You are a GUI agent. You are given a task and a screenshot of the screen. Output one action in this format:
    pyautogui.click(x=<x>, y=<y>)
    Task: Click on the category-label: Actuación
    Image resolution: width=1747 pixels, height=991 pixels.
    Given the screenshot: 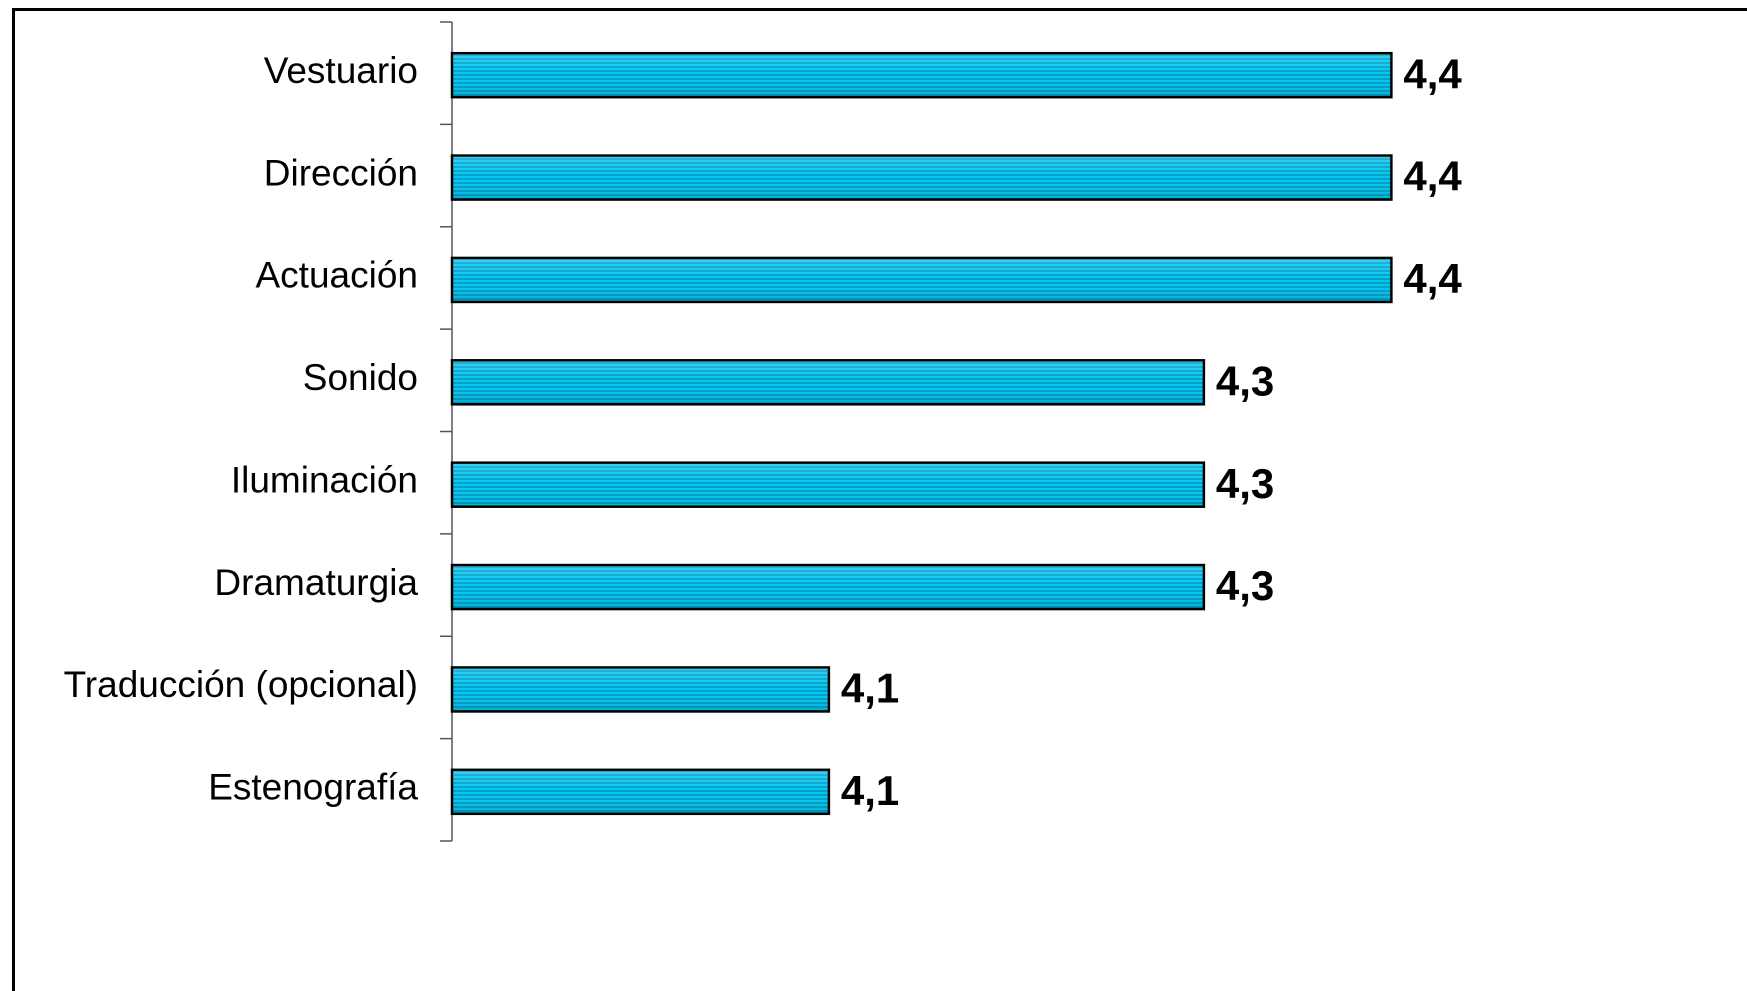 What is the action you would take?
    pyautogui.click(x=337, y=275)
    